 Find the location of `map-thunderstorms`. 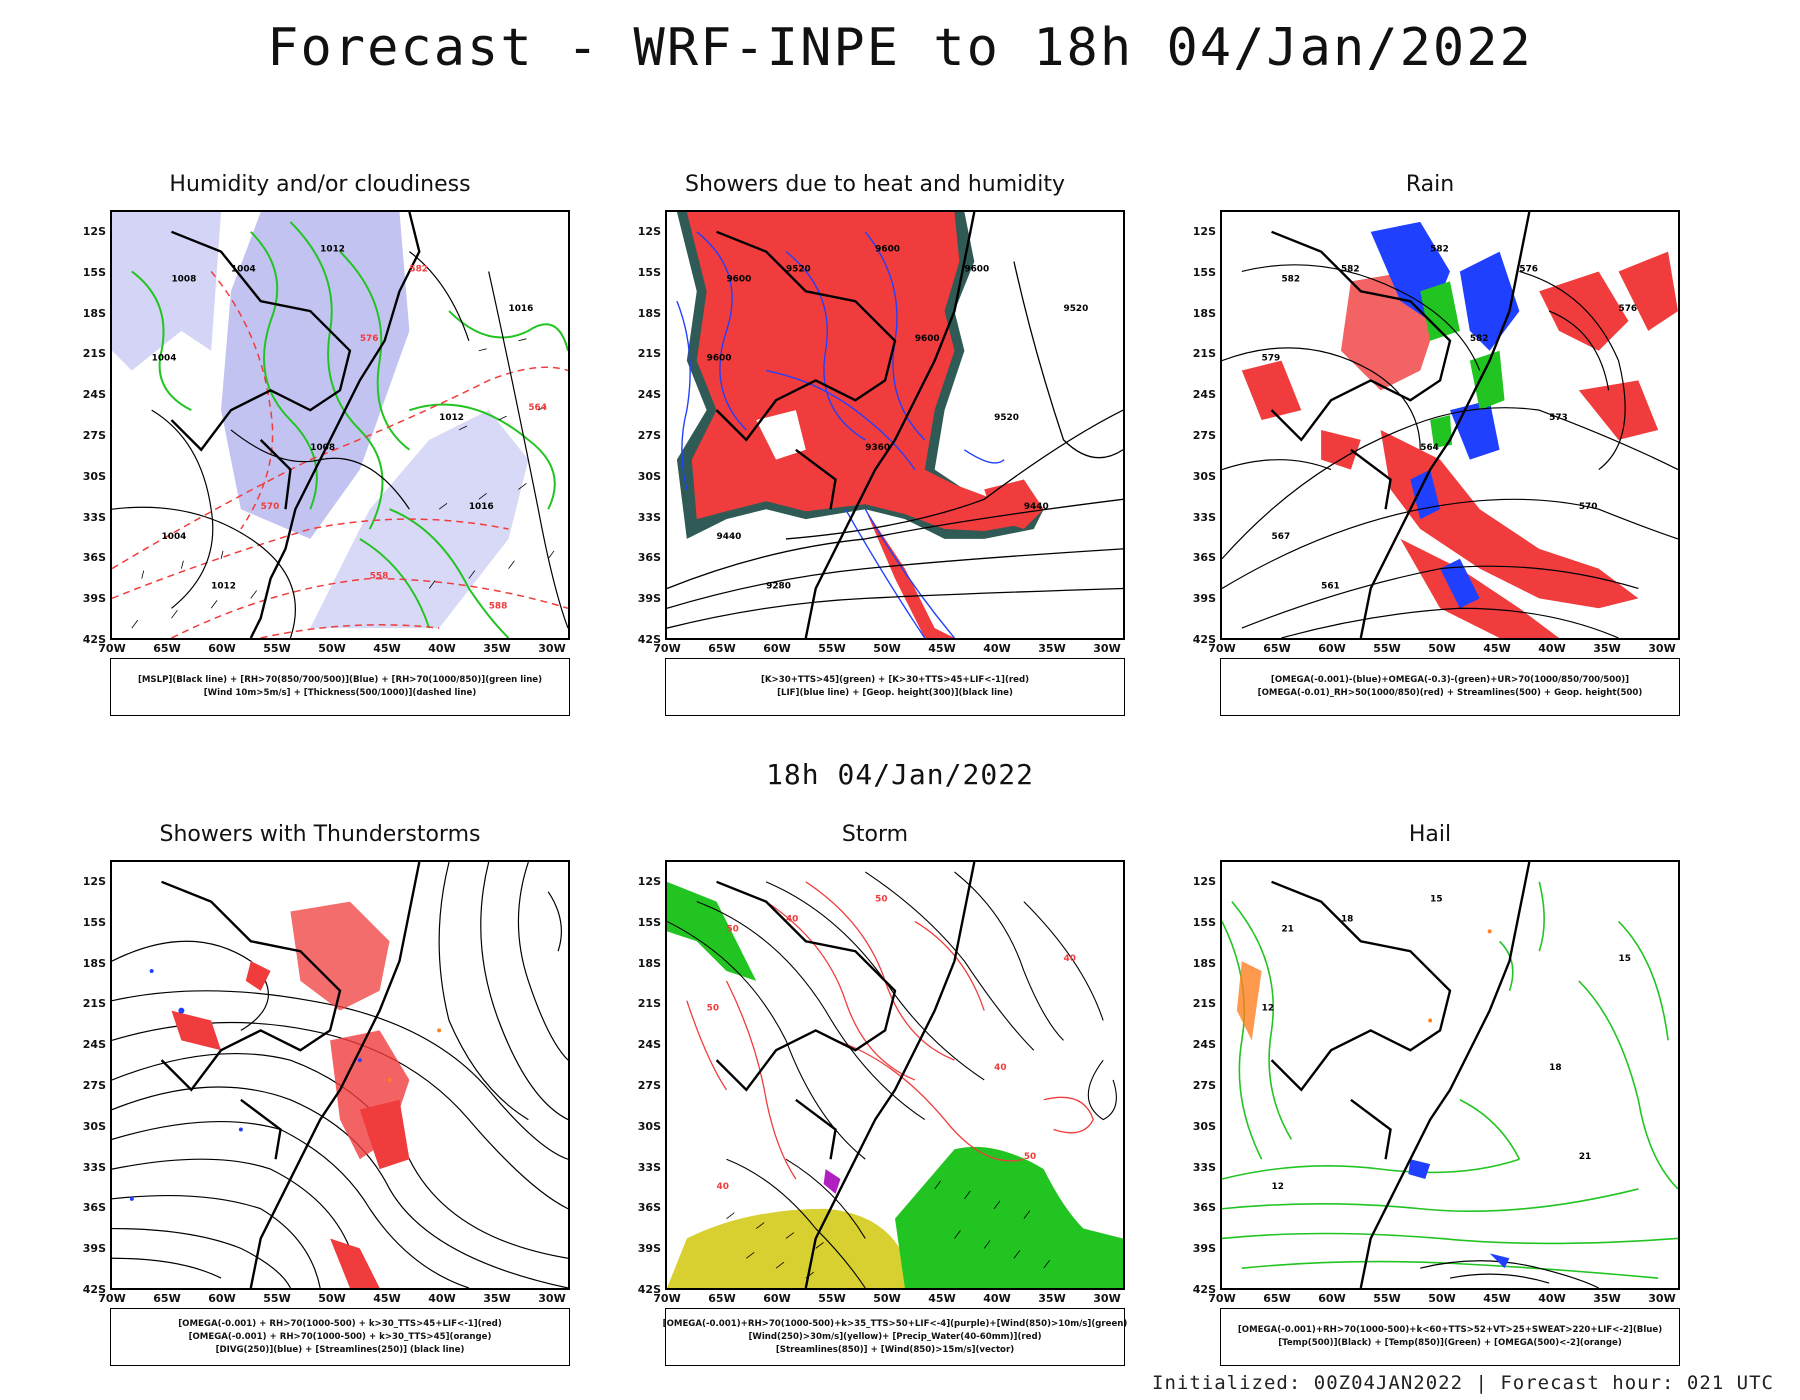

map-thunderstorms is located at coordinates (340, 1075).